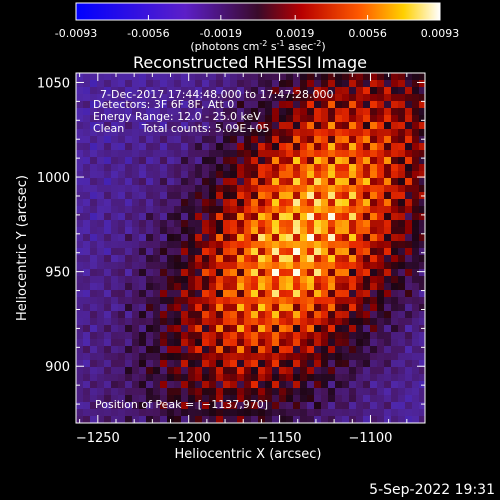 The height and width of the screenshot is (500, 500). Describe the element at coordinates (432, 490) in the screenshot. I see `footer-timestamp: 5-Sep-2022 19:31` at that location.